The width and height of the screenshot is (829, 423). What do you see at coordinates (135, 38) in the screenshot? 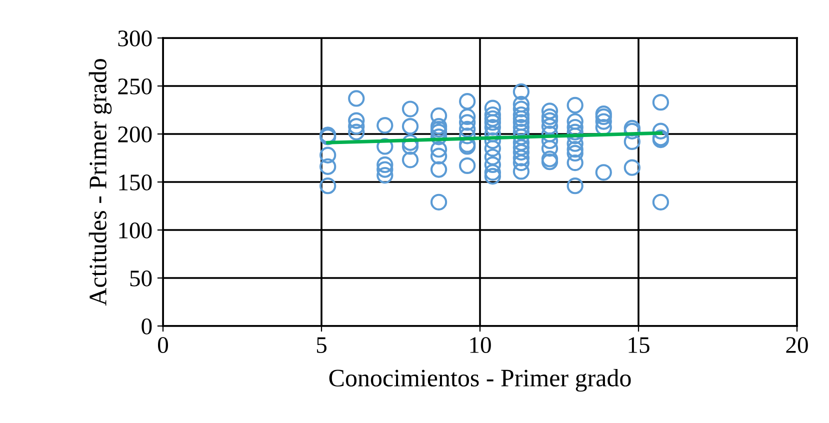
I see `y-tick-label: 300` at bounding box center [135, 38].